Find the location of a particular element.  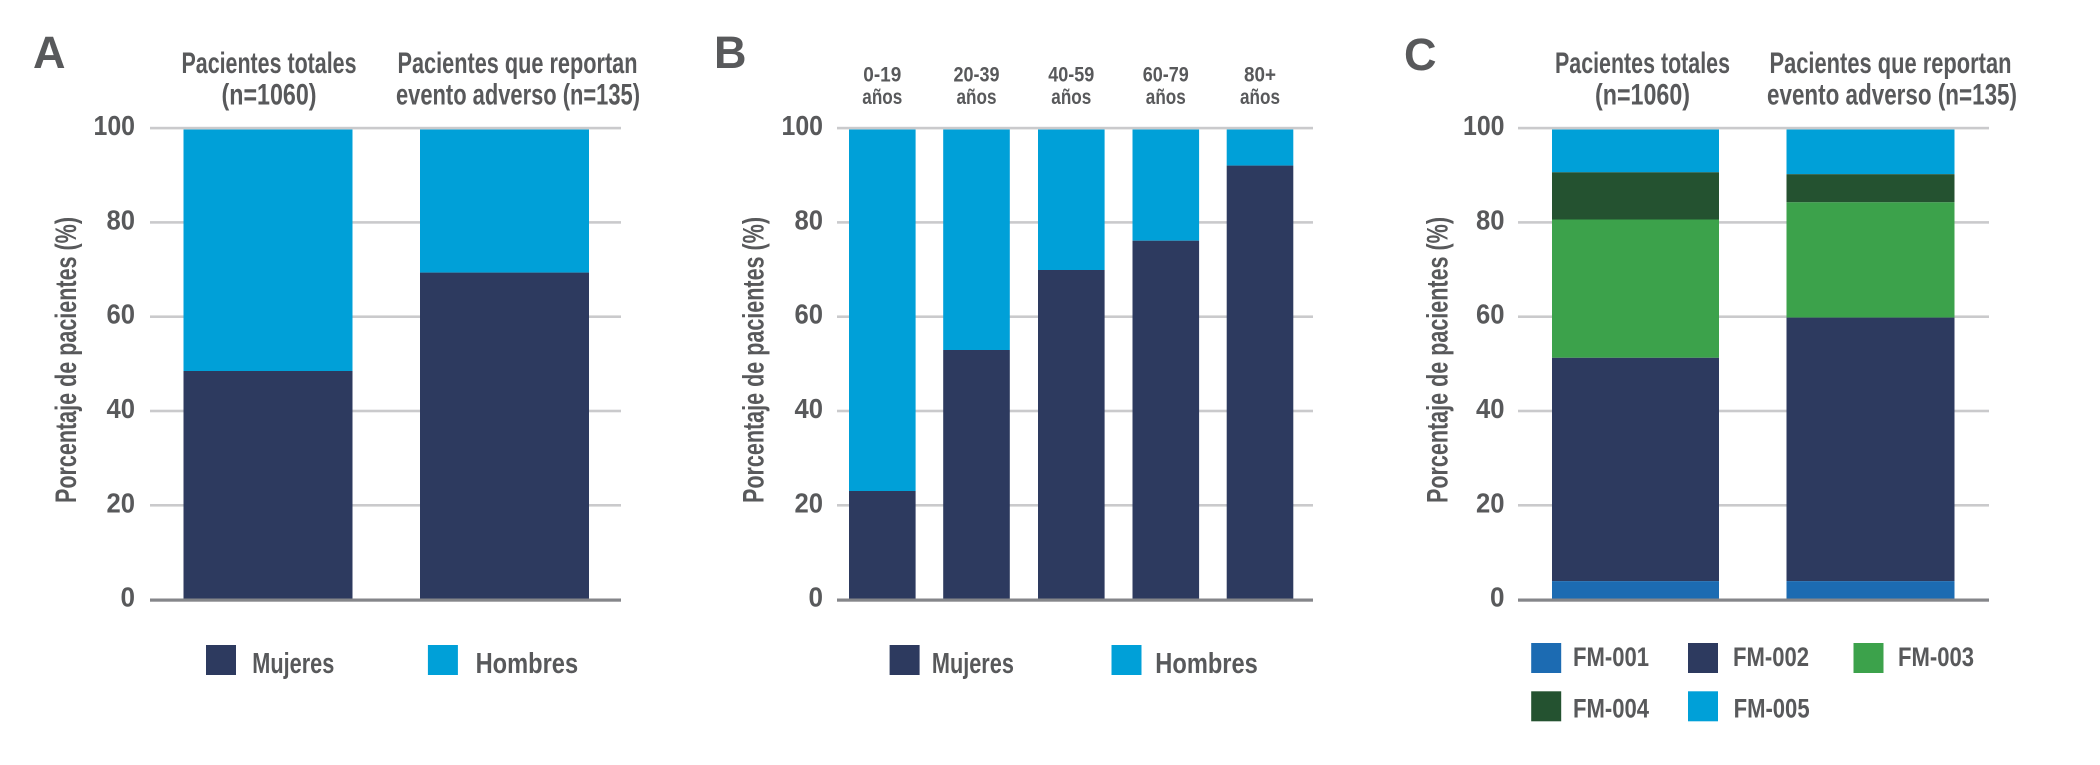

svg-text: FM-001 is located at coordinates (1611, 657).